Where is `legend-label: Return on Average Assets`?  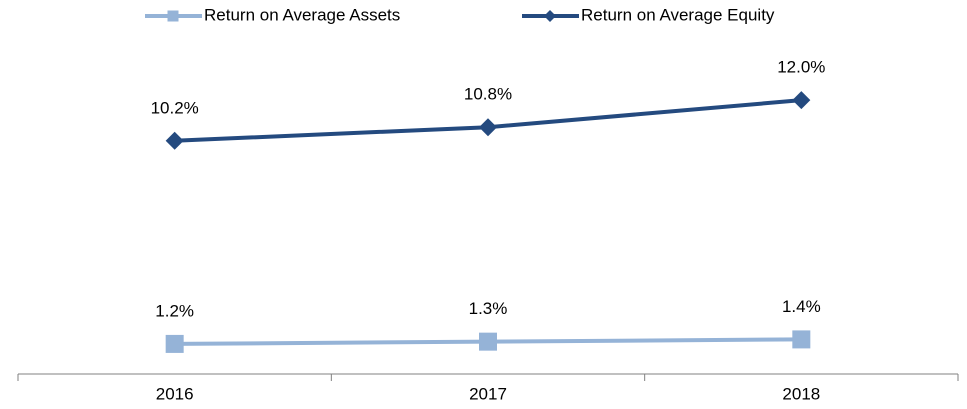
legend-label: Return on Average Assets is located at coordinates (302, 14).